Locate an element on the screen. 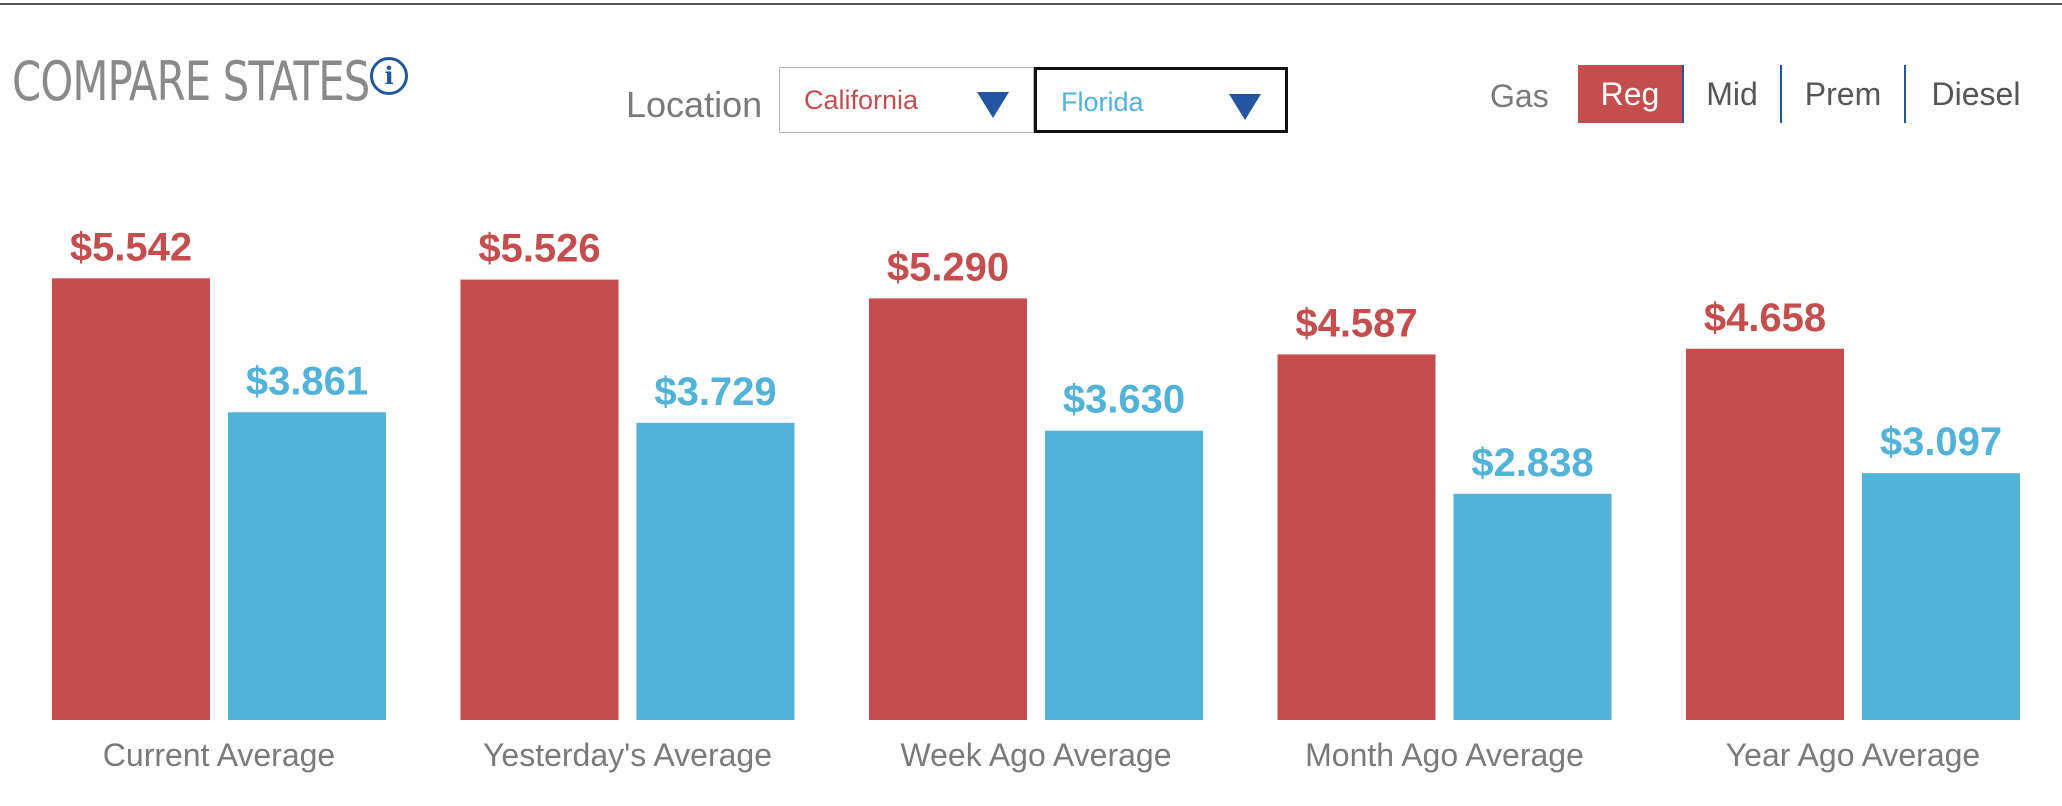  fuel-tab-diesel: Diesel is located at coordinates (1976, 94).